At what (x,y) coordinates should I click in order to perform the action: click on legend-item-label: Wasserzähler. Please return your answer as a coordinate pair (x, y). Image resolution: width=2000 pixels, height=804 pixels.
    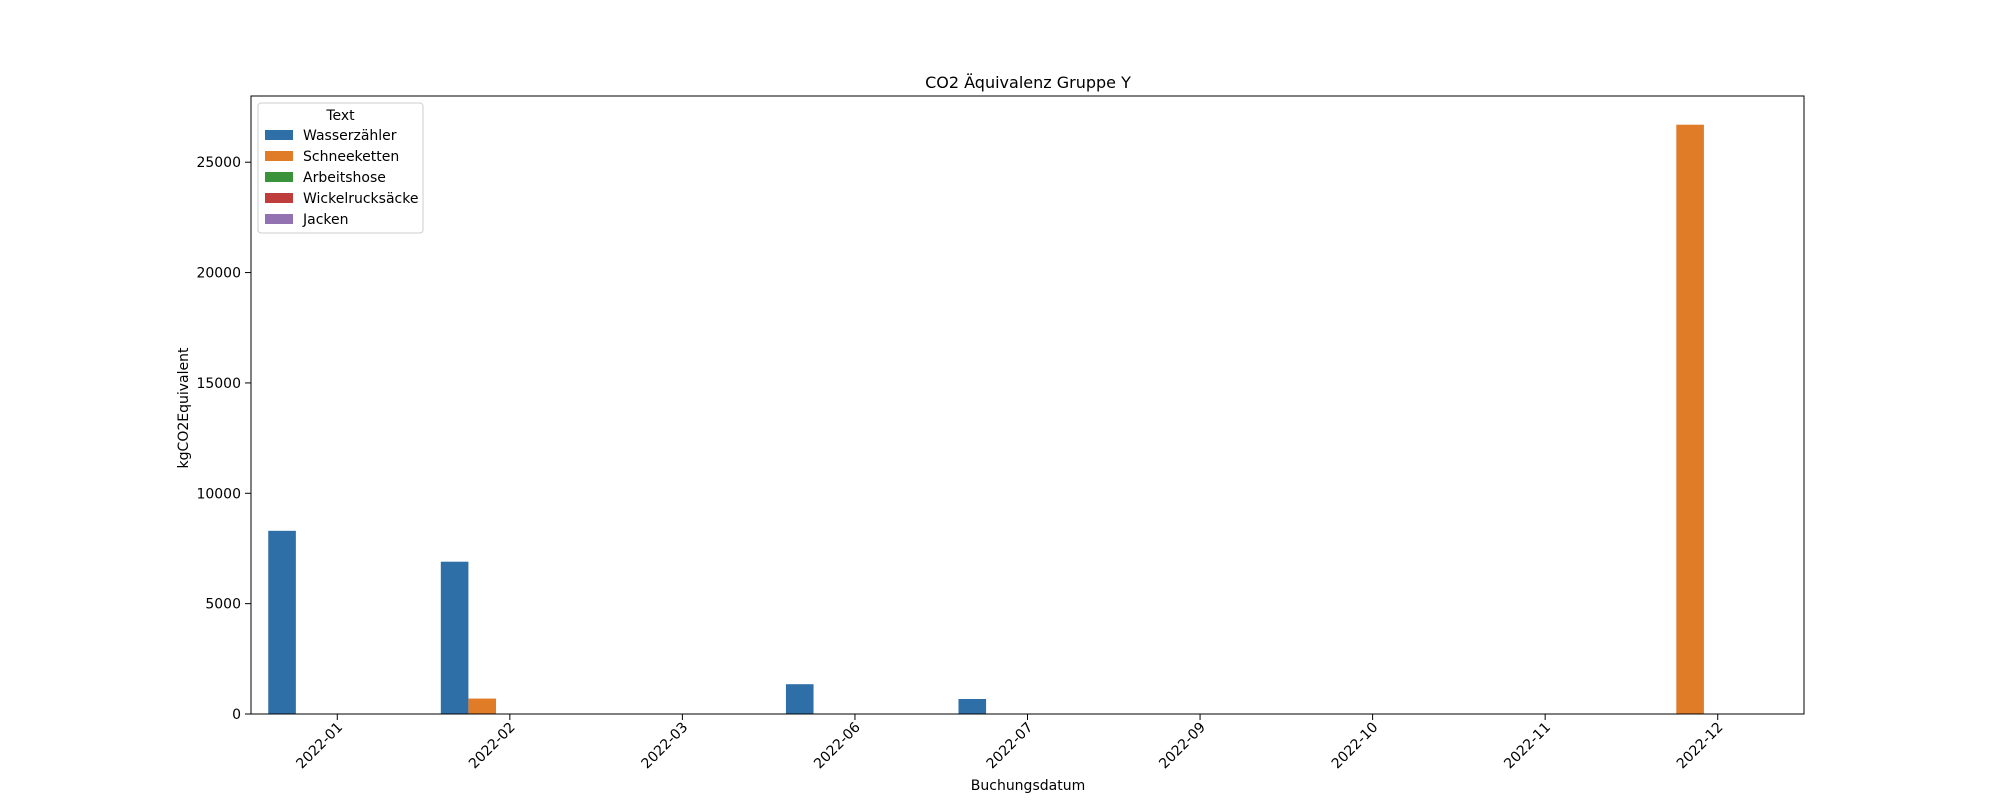
    Looking at the image, I should click on (350, 136).